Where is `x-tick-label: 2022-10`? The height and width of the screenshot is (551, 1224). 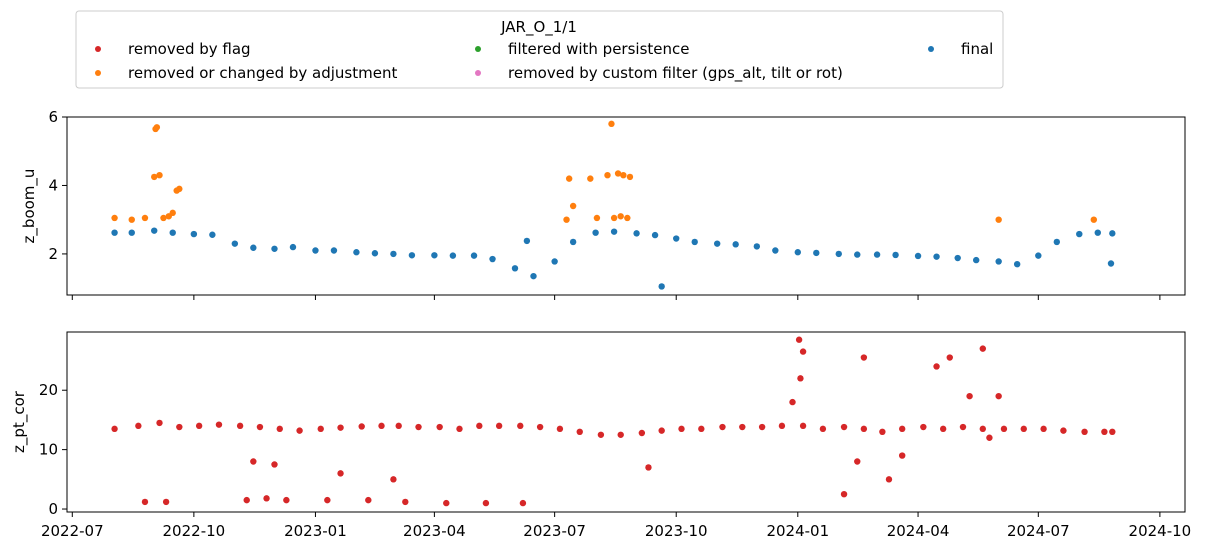
x-tick-label: 2022-10 is located at coordinates (194, 531).